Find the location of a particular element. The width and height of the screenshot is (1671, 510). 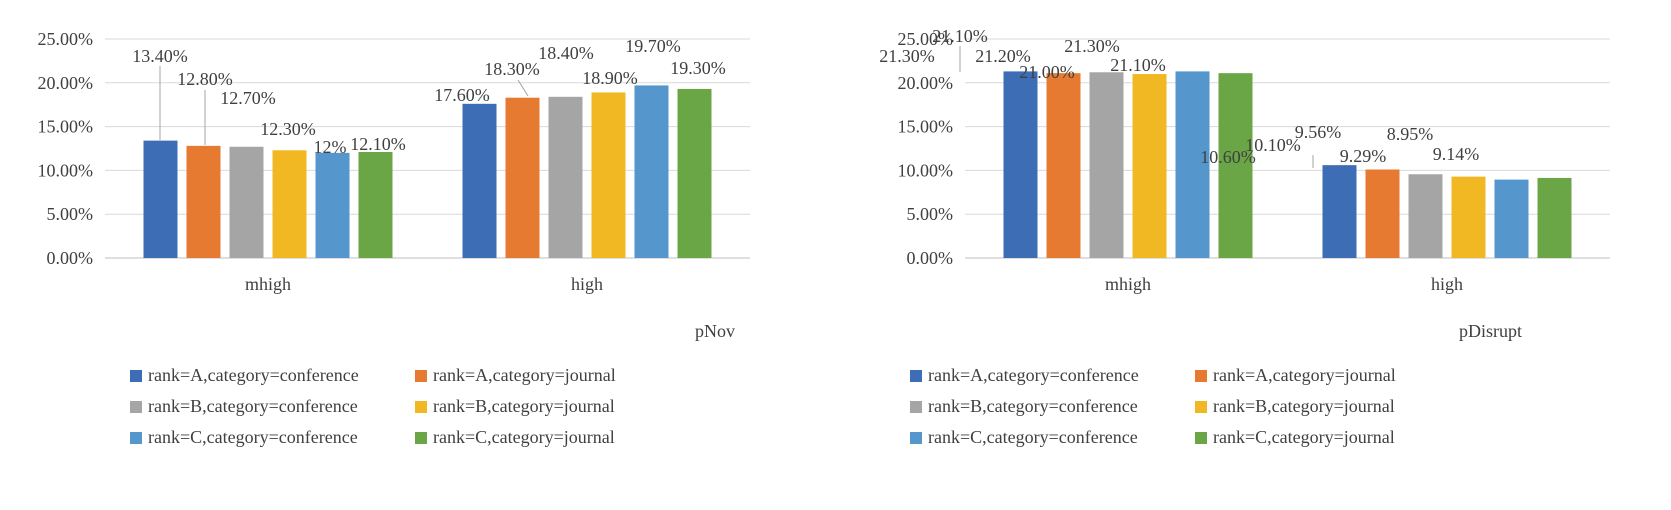

data-label: 10.60% is located at coordinates (1228, 157).